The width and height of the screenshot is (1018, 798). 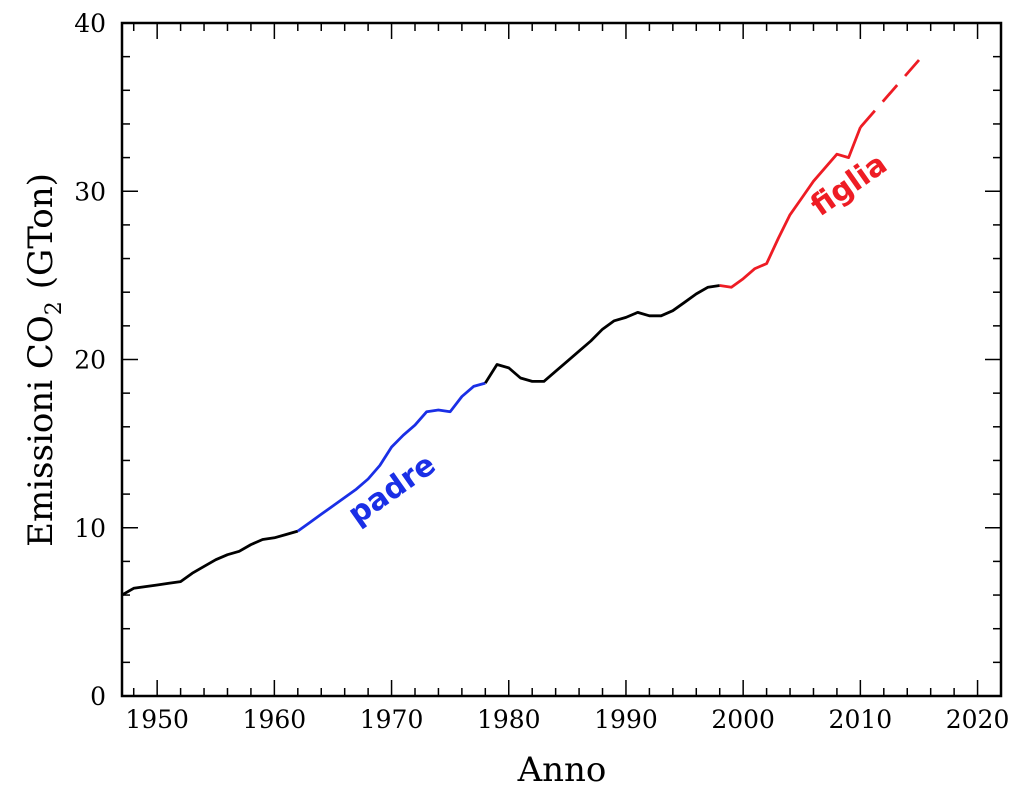 What do you see at coordinates (41, 231) in the screenshot?
I see `y-axis-title-unit: (GTon)` at bounding box center [41, 231].